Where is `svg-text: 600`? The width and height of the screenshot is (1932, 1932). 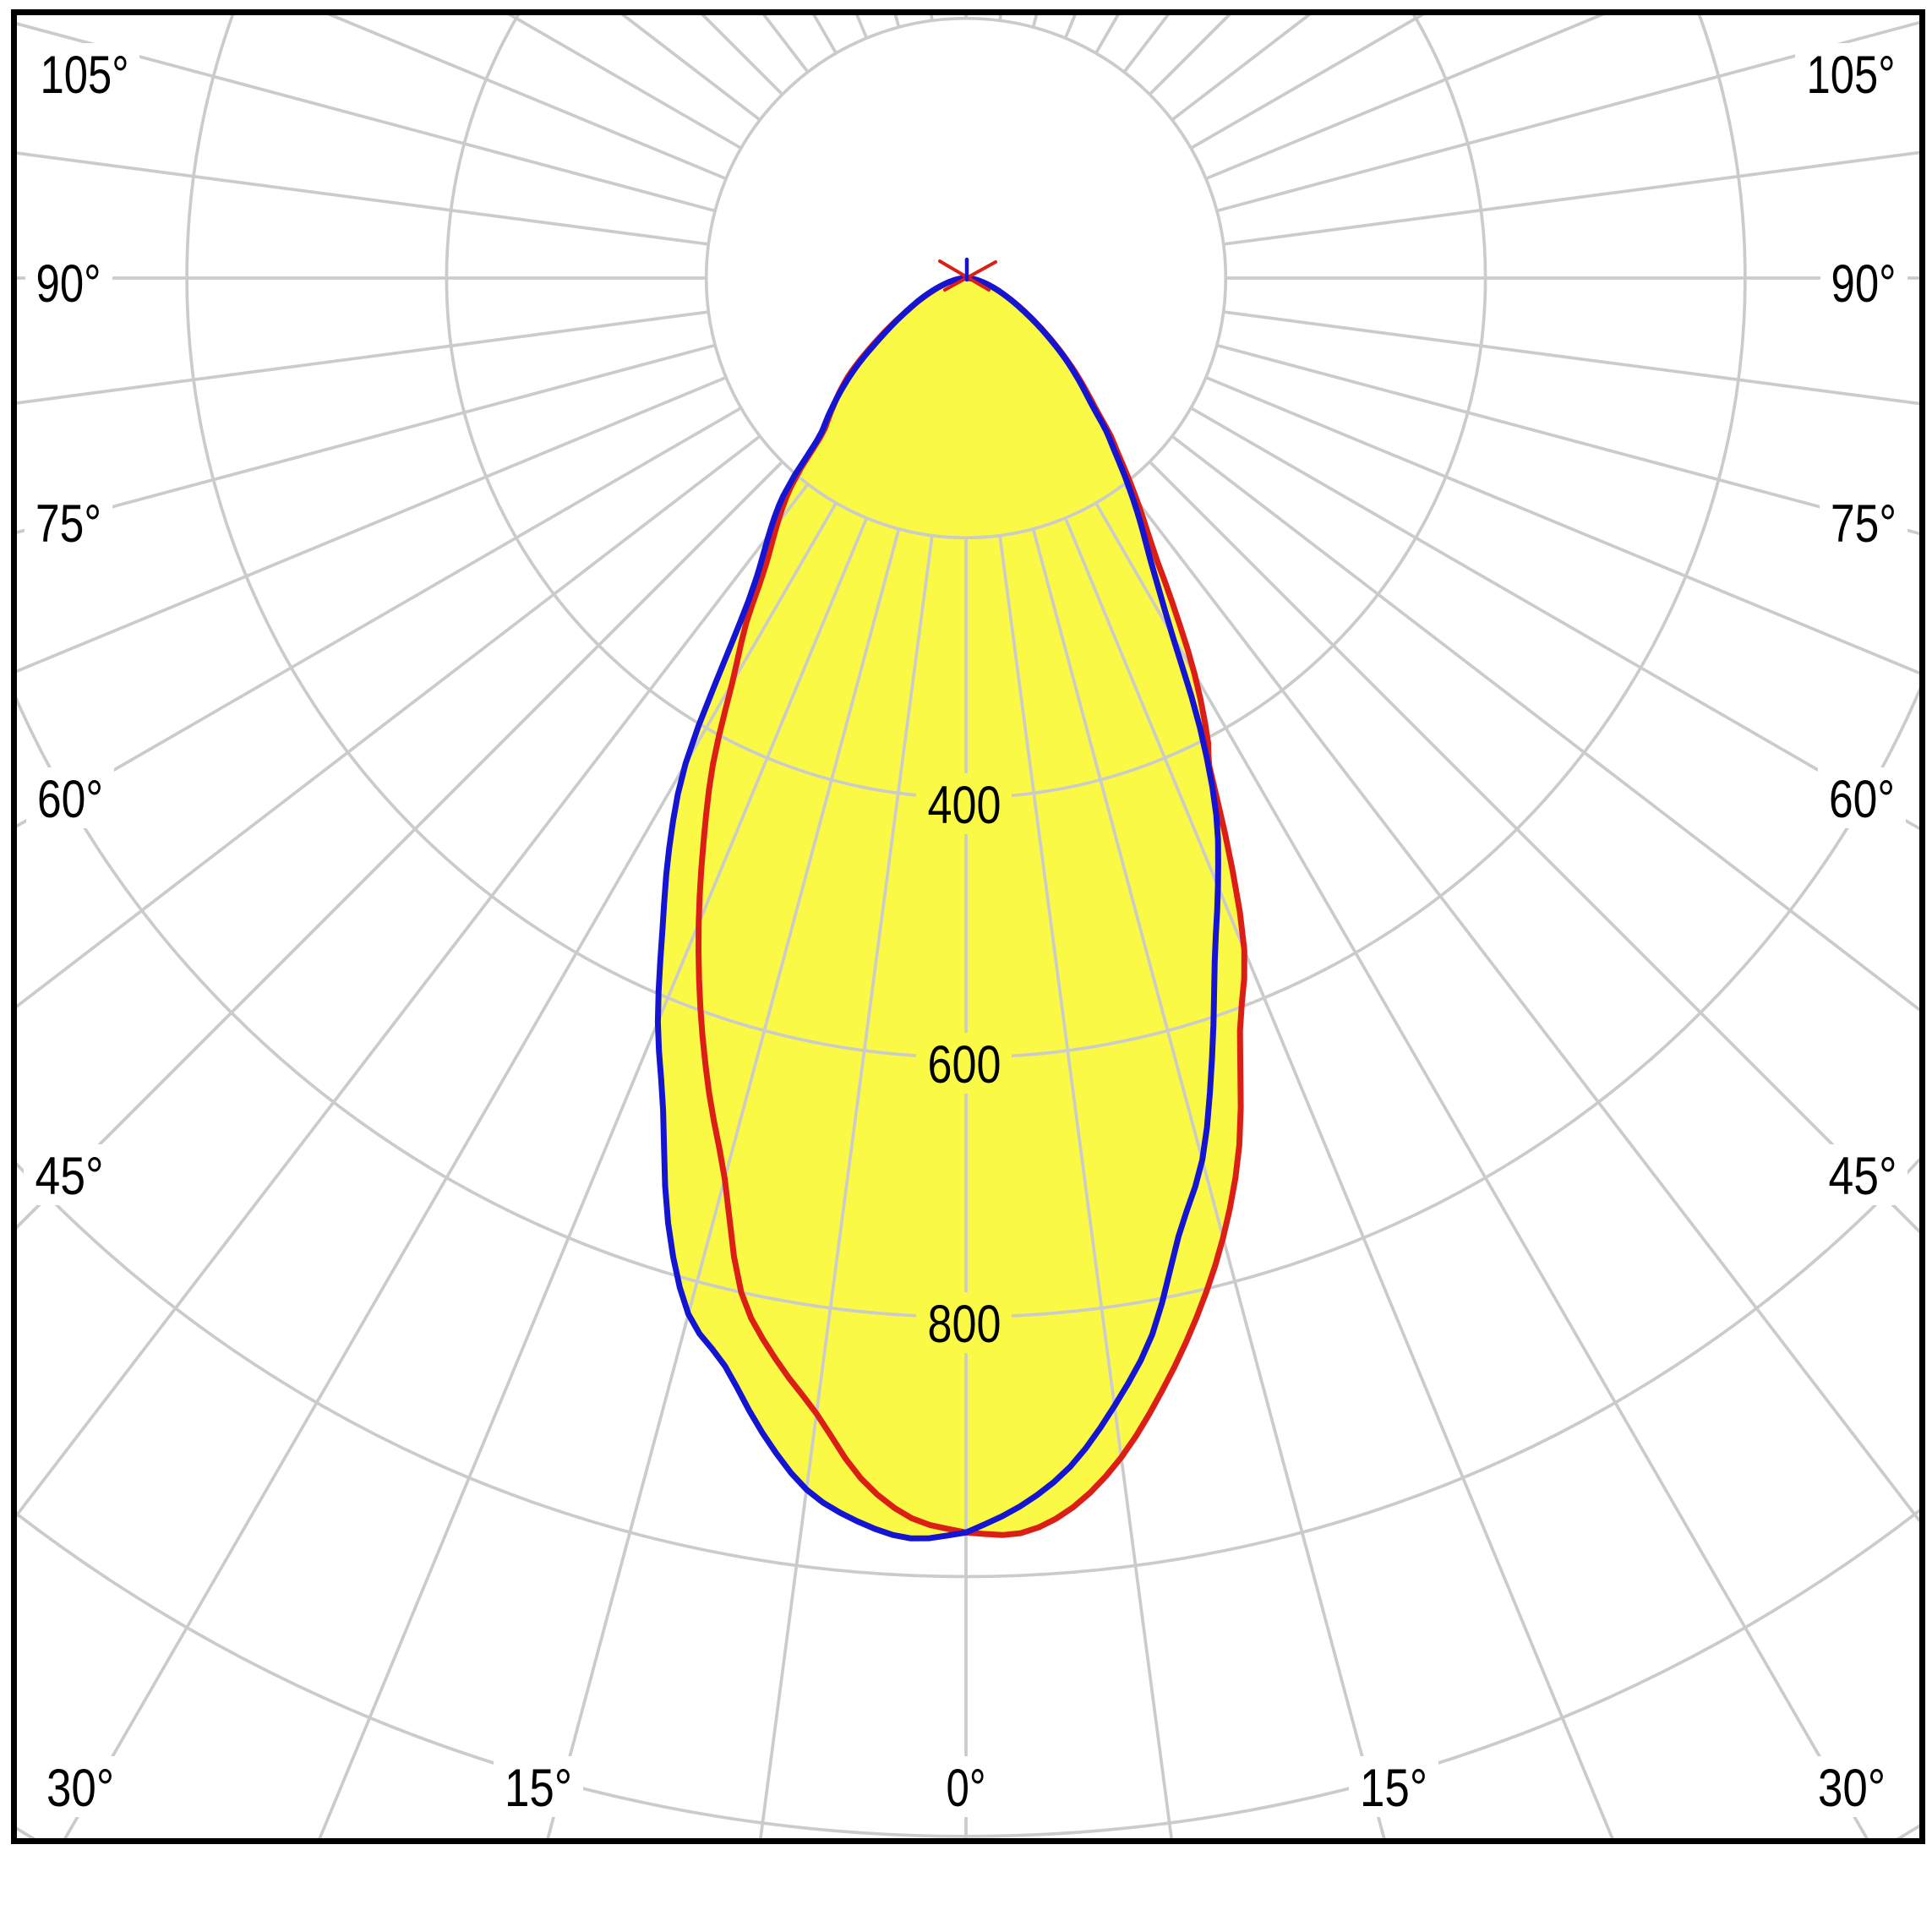 svg-text: 600 is located at coordinates (964, 1064).